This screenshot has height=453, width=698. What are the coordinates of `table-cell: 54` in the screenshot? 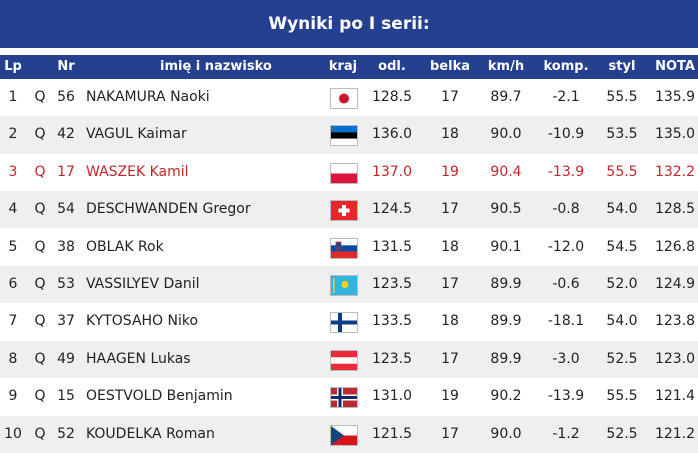 It's located at (66, 209).